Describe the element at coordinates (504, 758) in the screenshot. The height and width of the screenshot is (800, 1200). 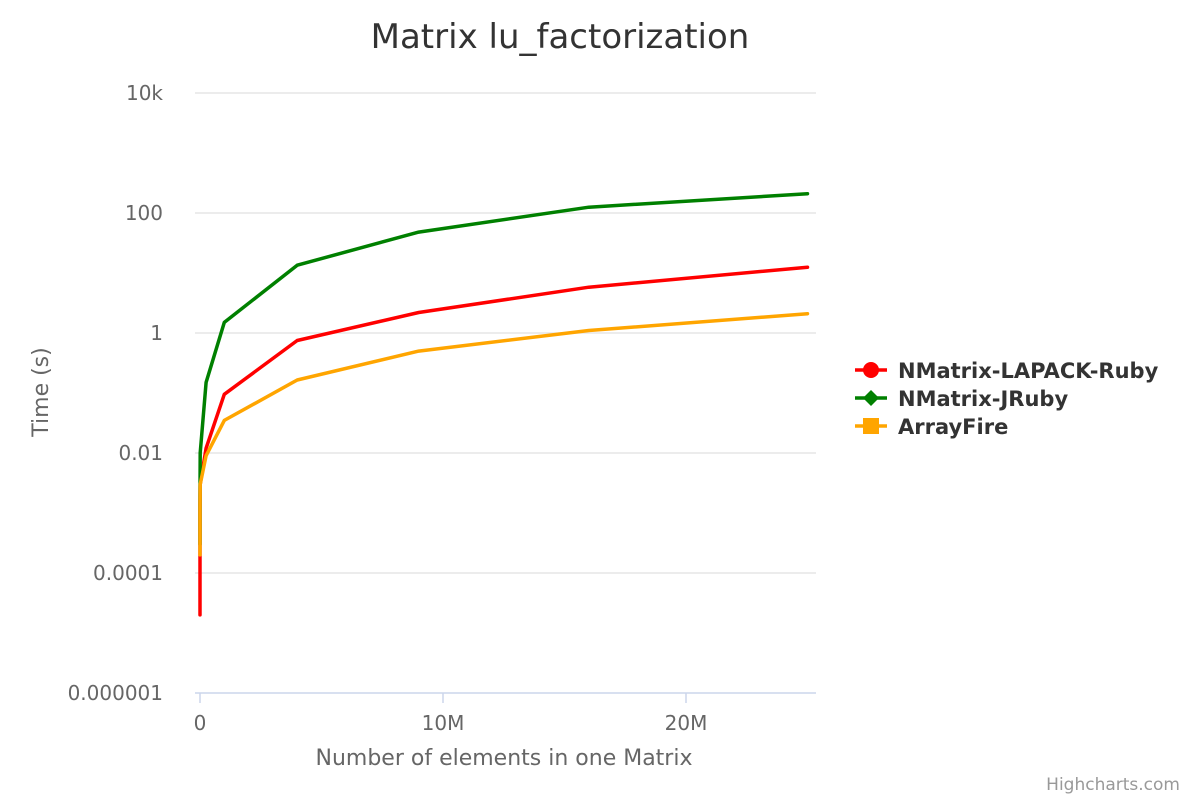
I see `x-axis-label: Number of elements in one Matrix` at that location.